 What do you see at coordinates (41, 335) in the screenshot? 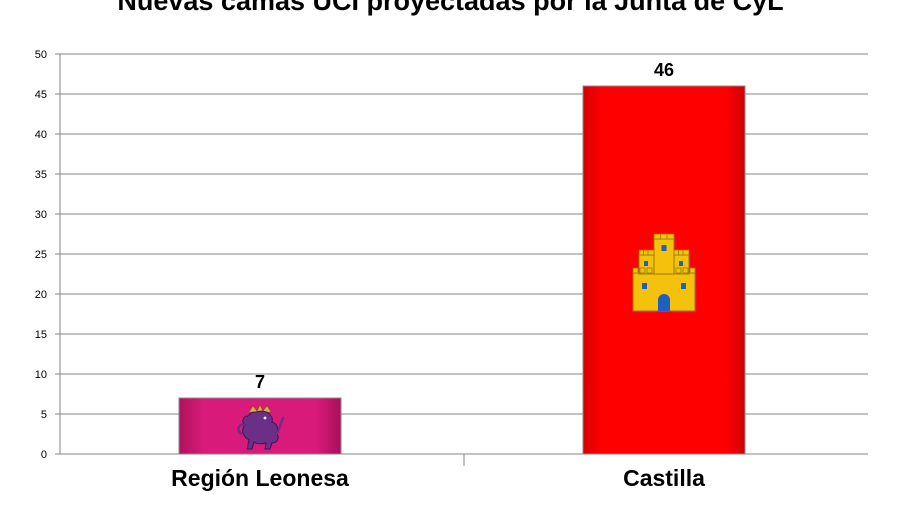
I see `y-tick-label: 15` at bounding box center [41, 335].